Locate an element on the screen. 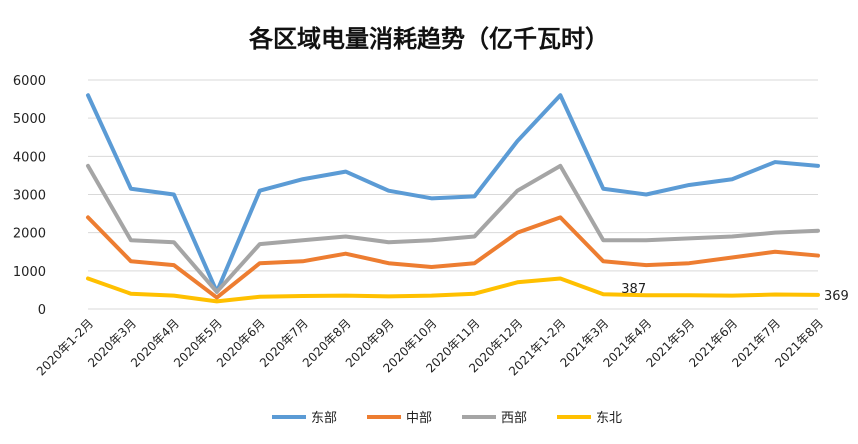 The image size is (858, 444). y-tick-label-4000: 4000 is located at coordinates (29, 157).